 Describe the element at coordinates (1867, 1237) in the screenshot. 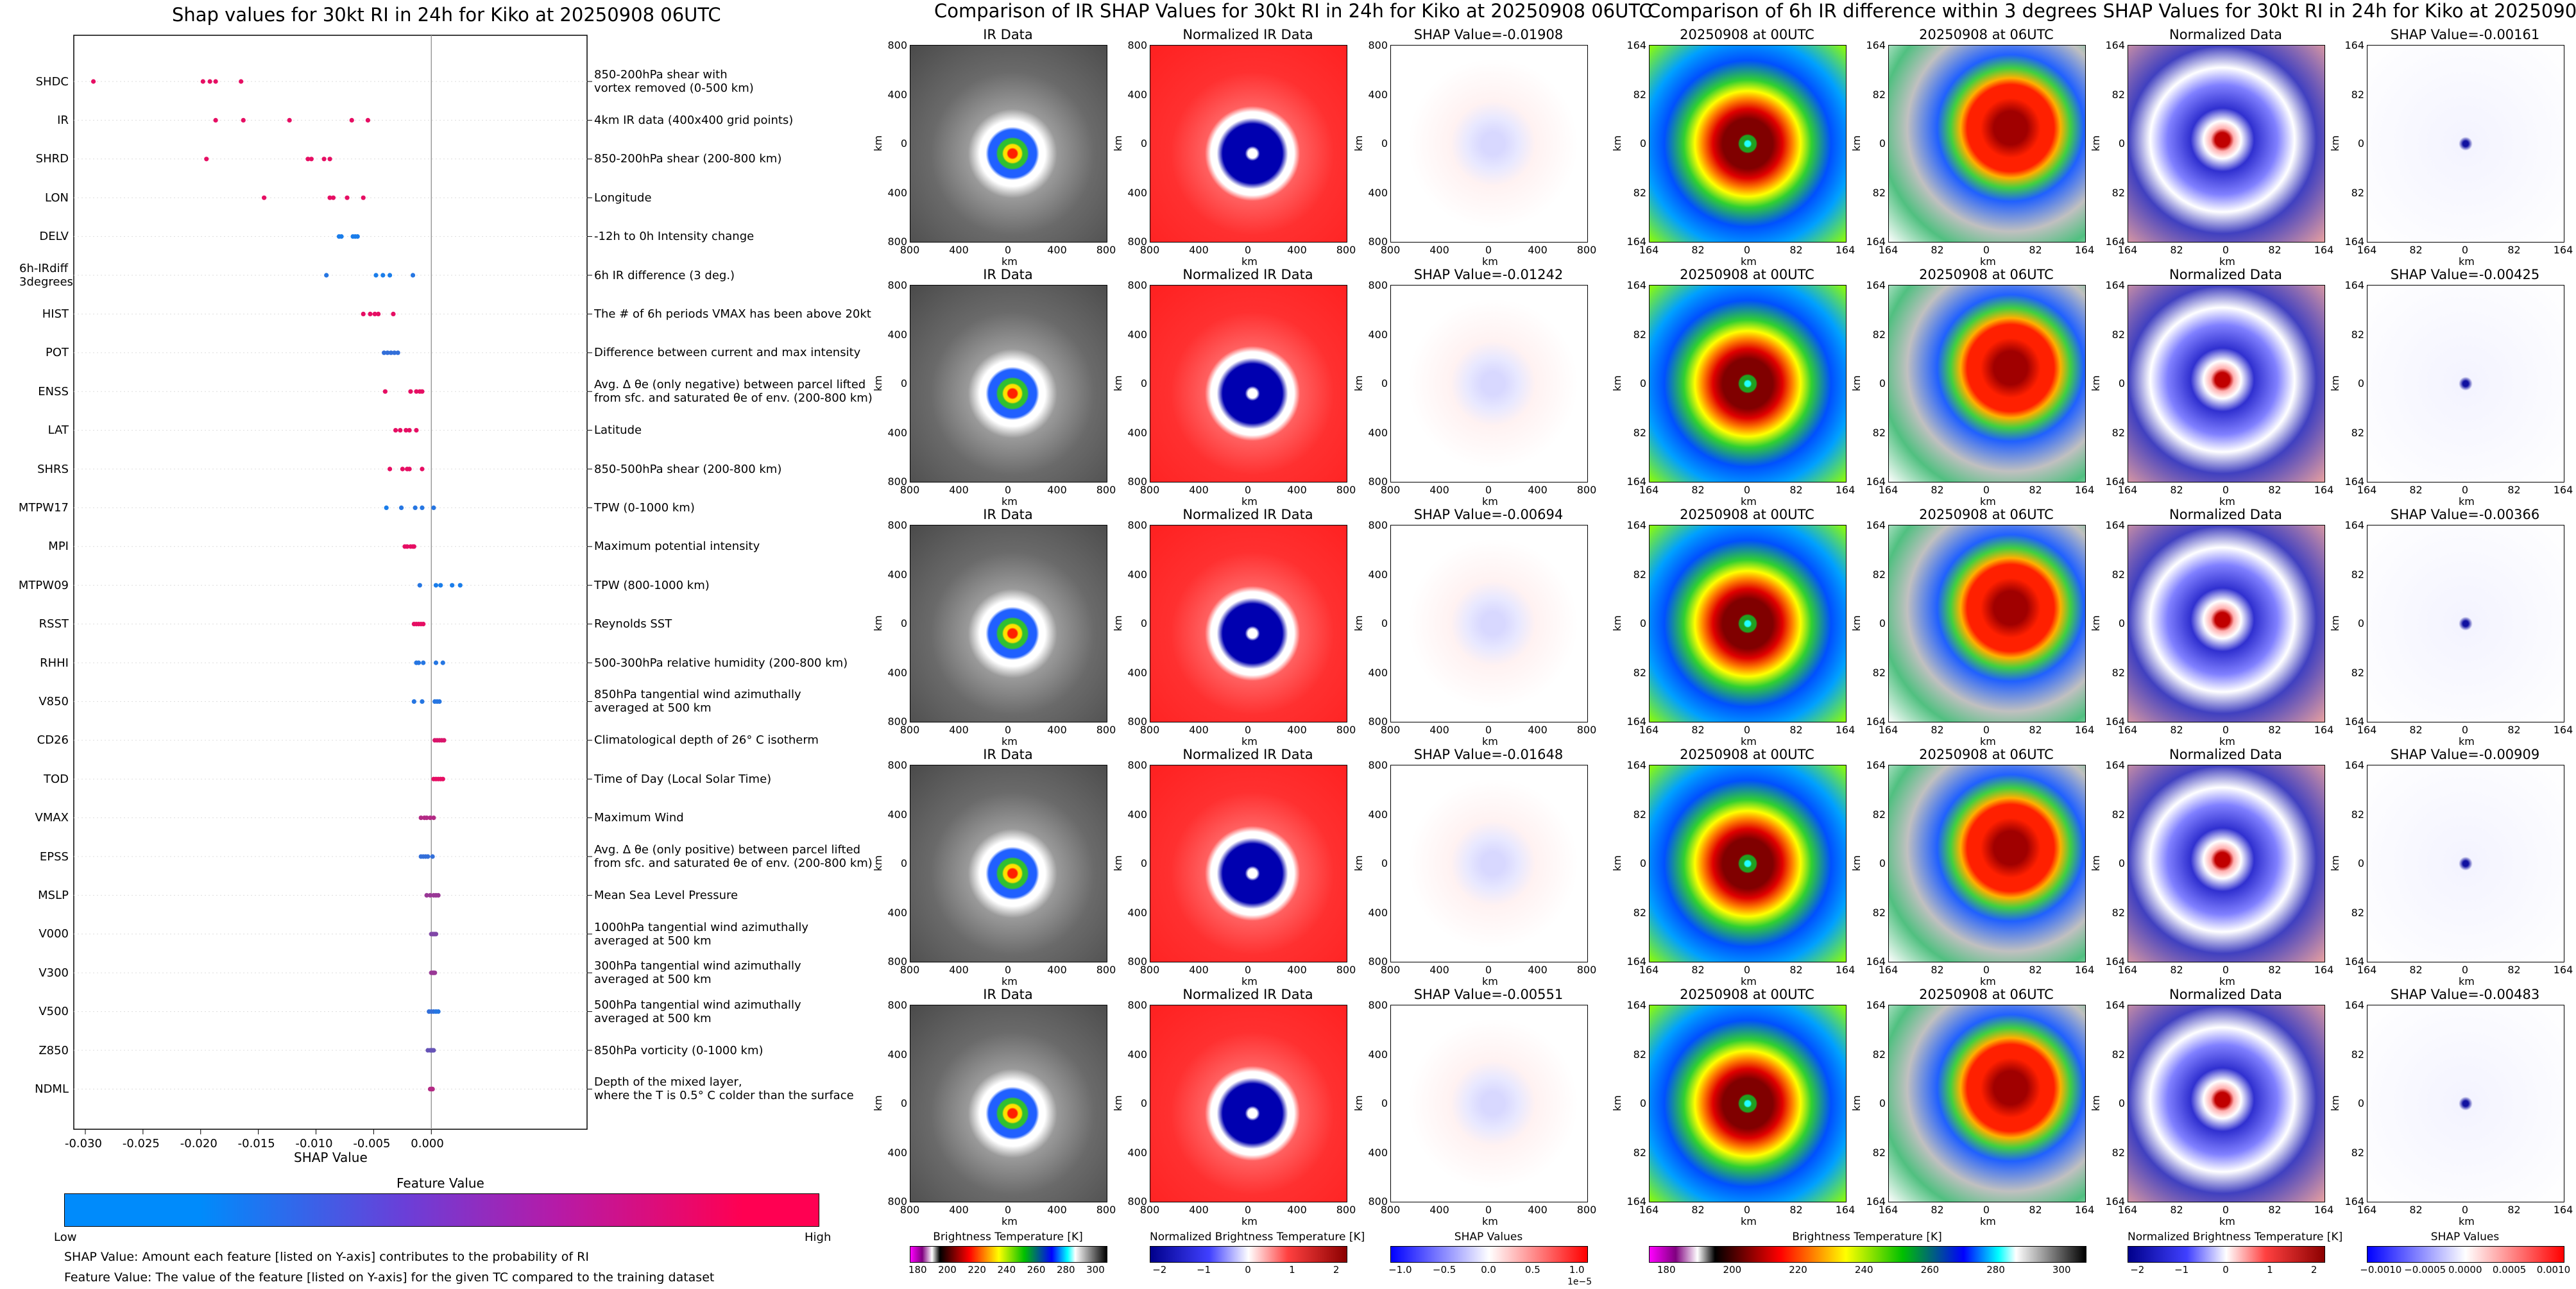

I see `bottom-colorbar-label: Brightness Temperature [K]` at that location.